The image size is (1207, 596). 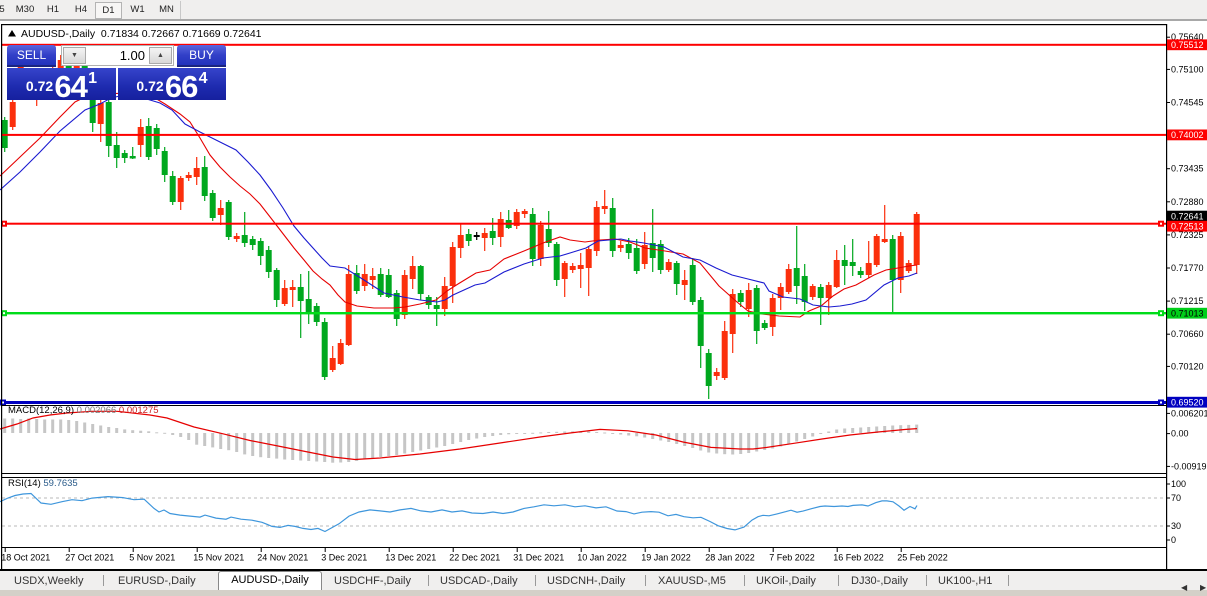 What do you see at coordinates (1176, 526) in the screenshot?
I see `svg-text: 30` at bounding box center [1176, 526].